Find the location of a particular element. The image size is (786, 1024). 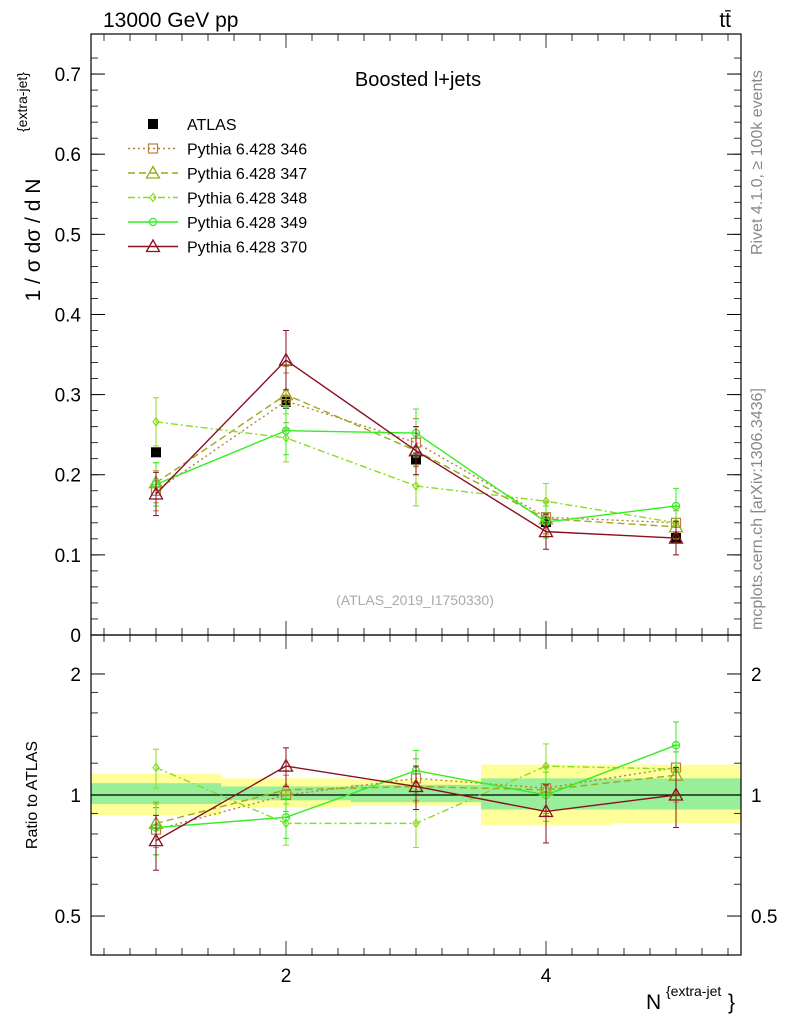

header-beam-label: 13000 GeV pp is located at coordinates (170, 20).